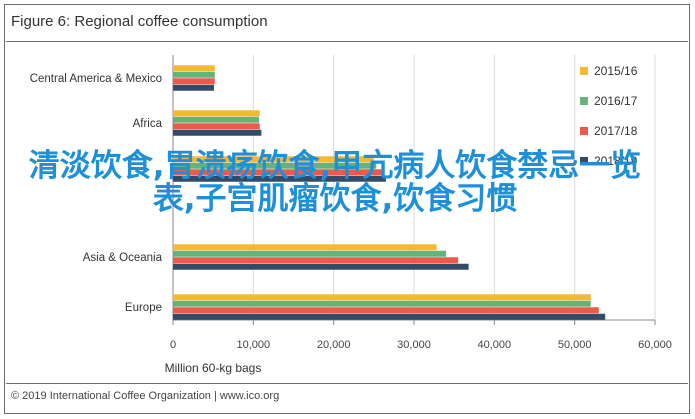 The width and height of the screenshot is (695, 419). Describe the element at coordinates (655, 345) in the screenshot. I see `x-tick-label: 60,000` at that location.